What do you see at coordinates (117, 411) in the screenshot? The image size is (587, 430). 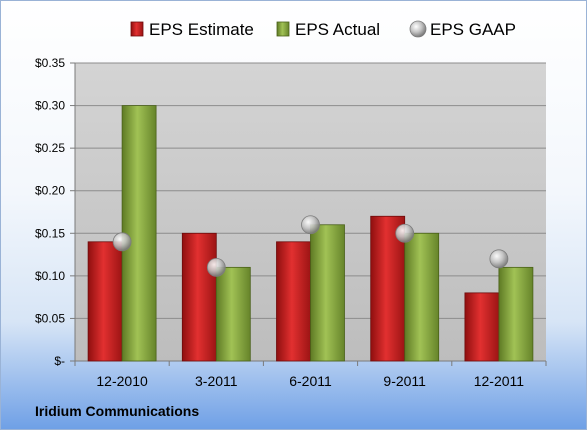 I see `company-name: Iridium Communications` at bounding box center [117, 411].